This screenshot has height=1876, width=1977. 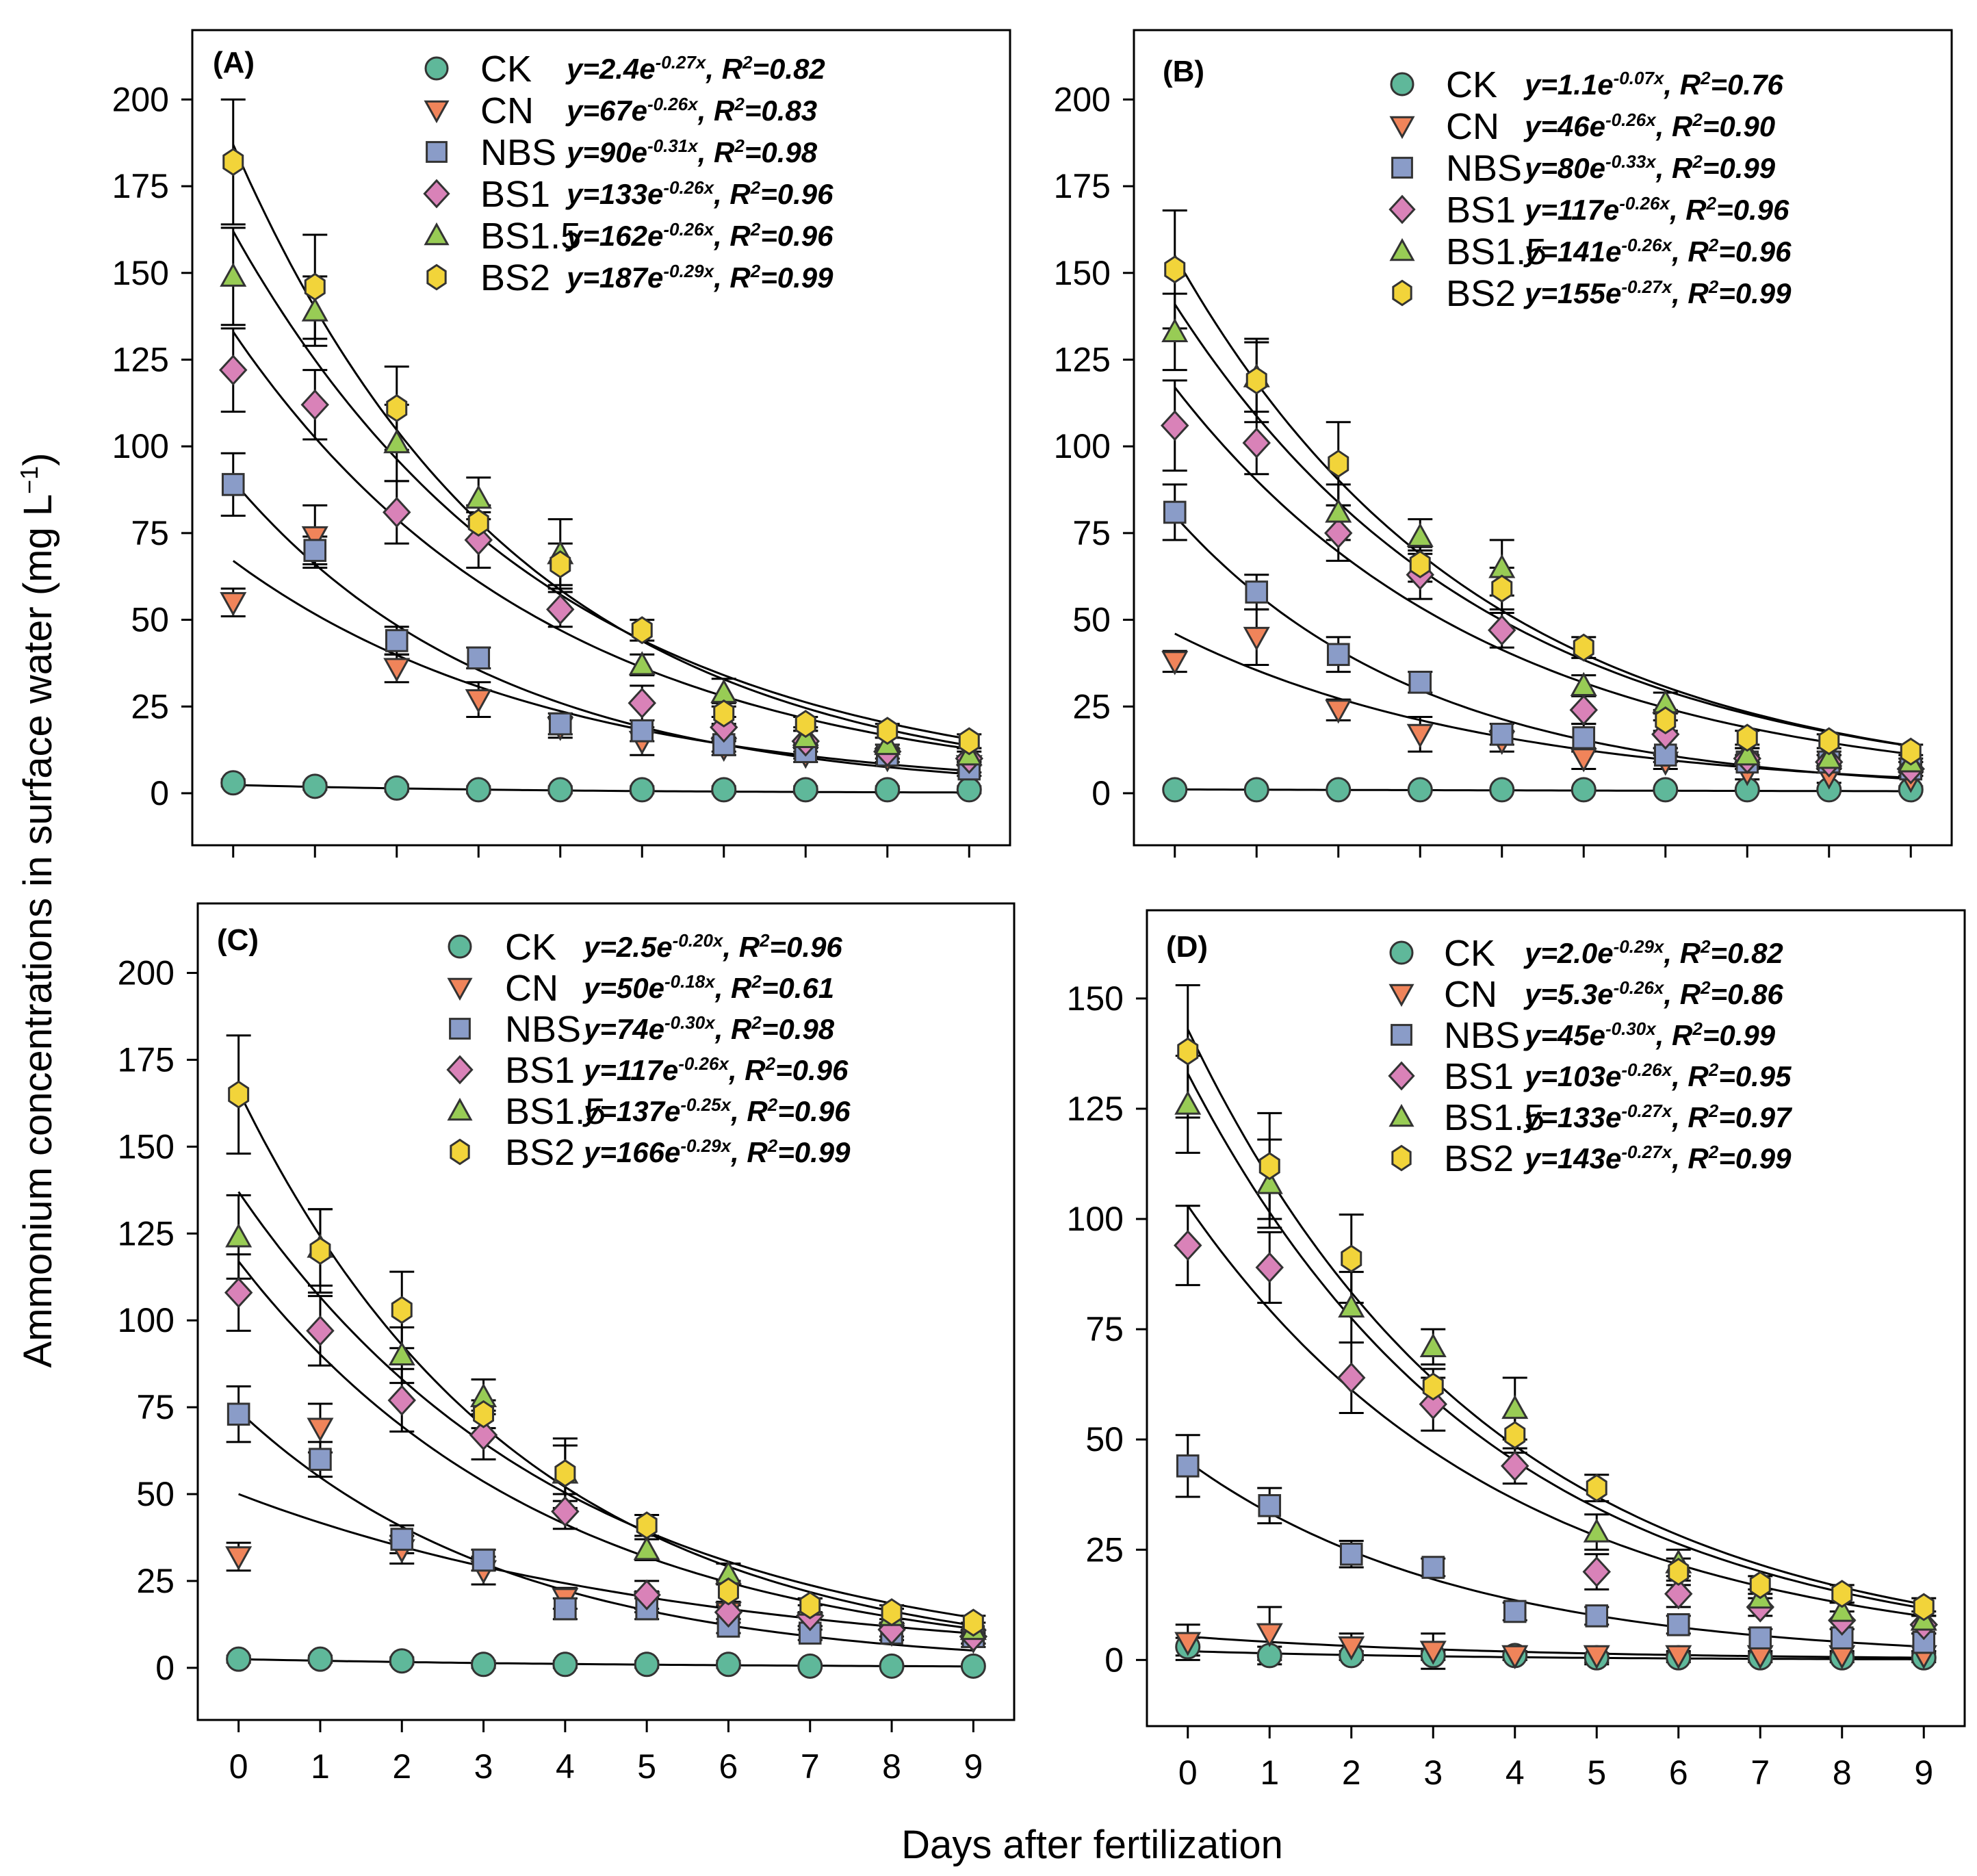 I want to click on x-tick-label: 9, so click(x=1923, y=1773).